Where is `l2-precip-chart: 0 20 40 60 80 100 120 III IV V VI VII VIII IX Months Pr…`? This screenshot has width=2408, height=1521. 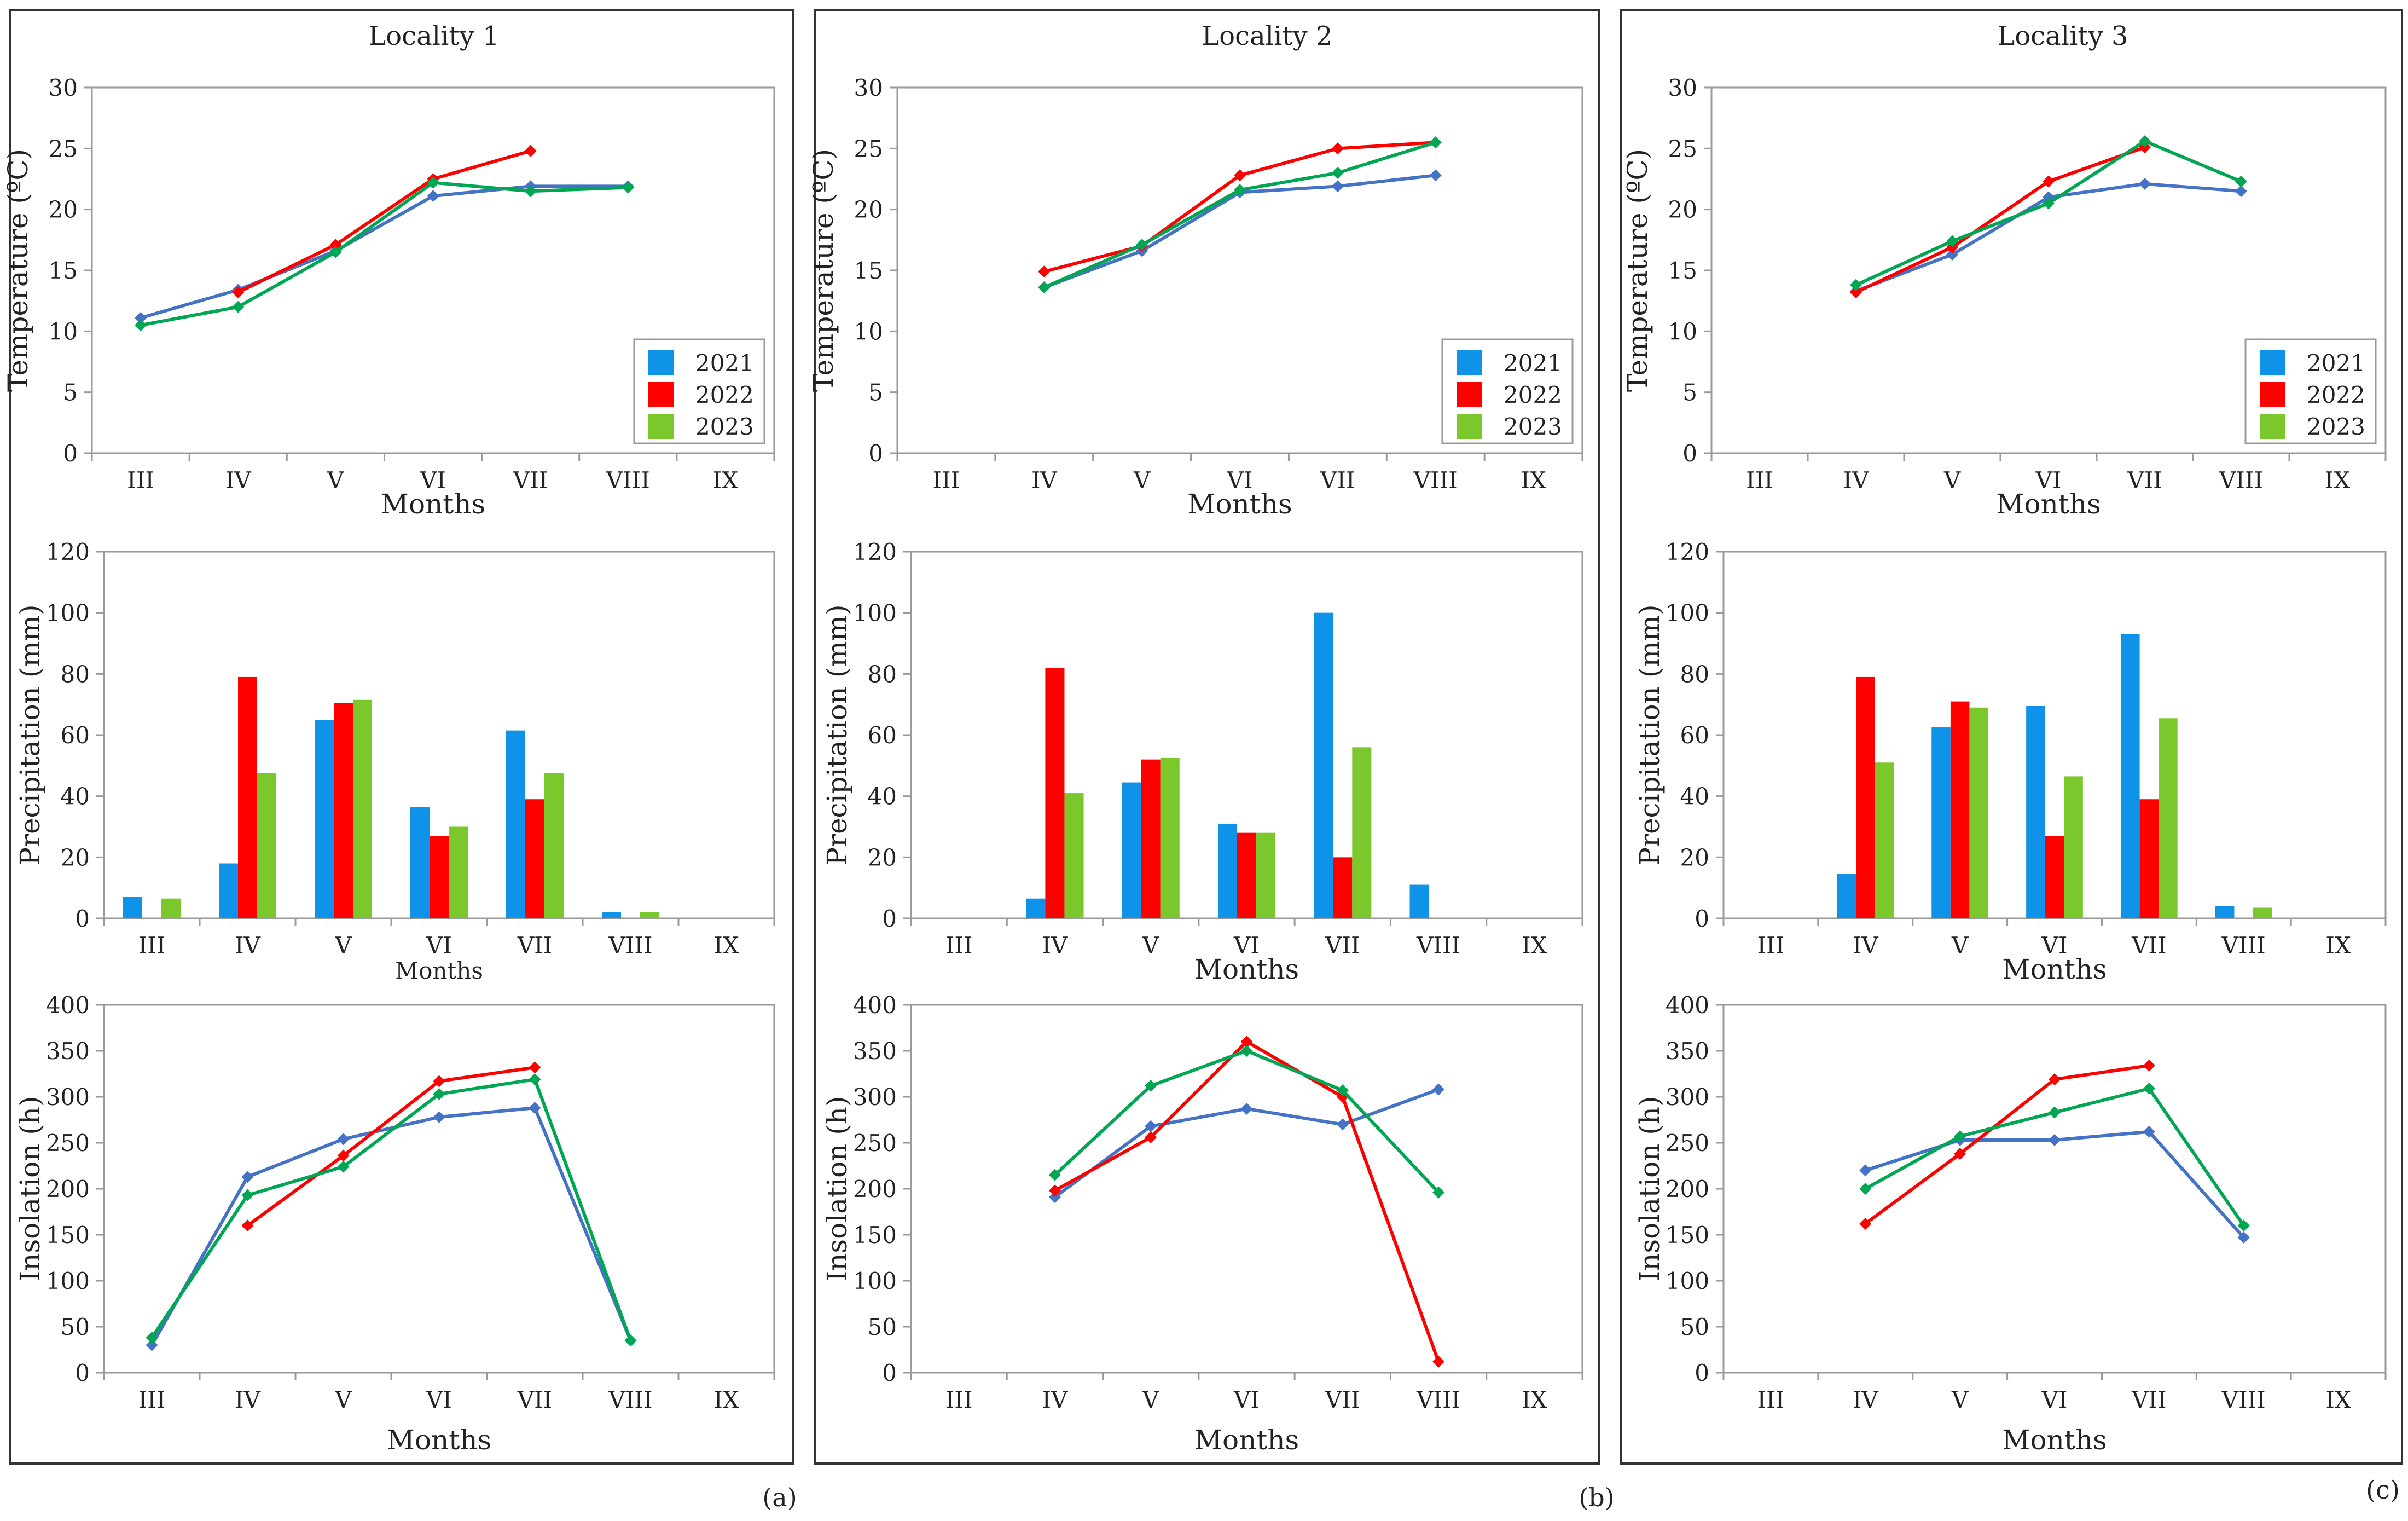 l2-precip-chart: 0 20 40 60 80 100 120 III IV V VI VII VIII IX Months Pr… is located at coordinates (1202, 762).